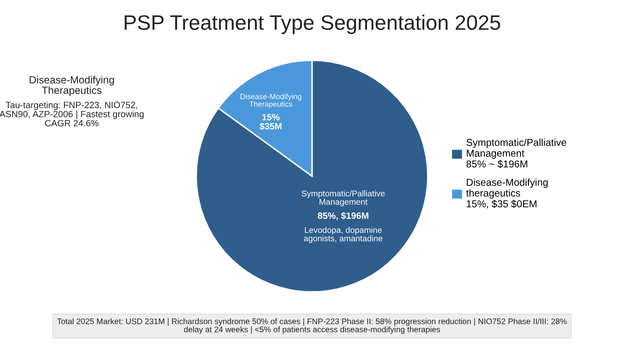  What do you see at coordinates (271, 122) in the screenshot?
I see `text: 15% $35M` at bounding box center [271, 122].